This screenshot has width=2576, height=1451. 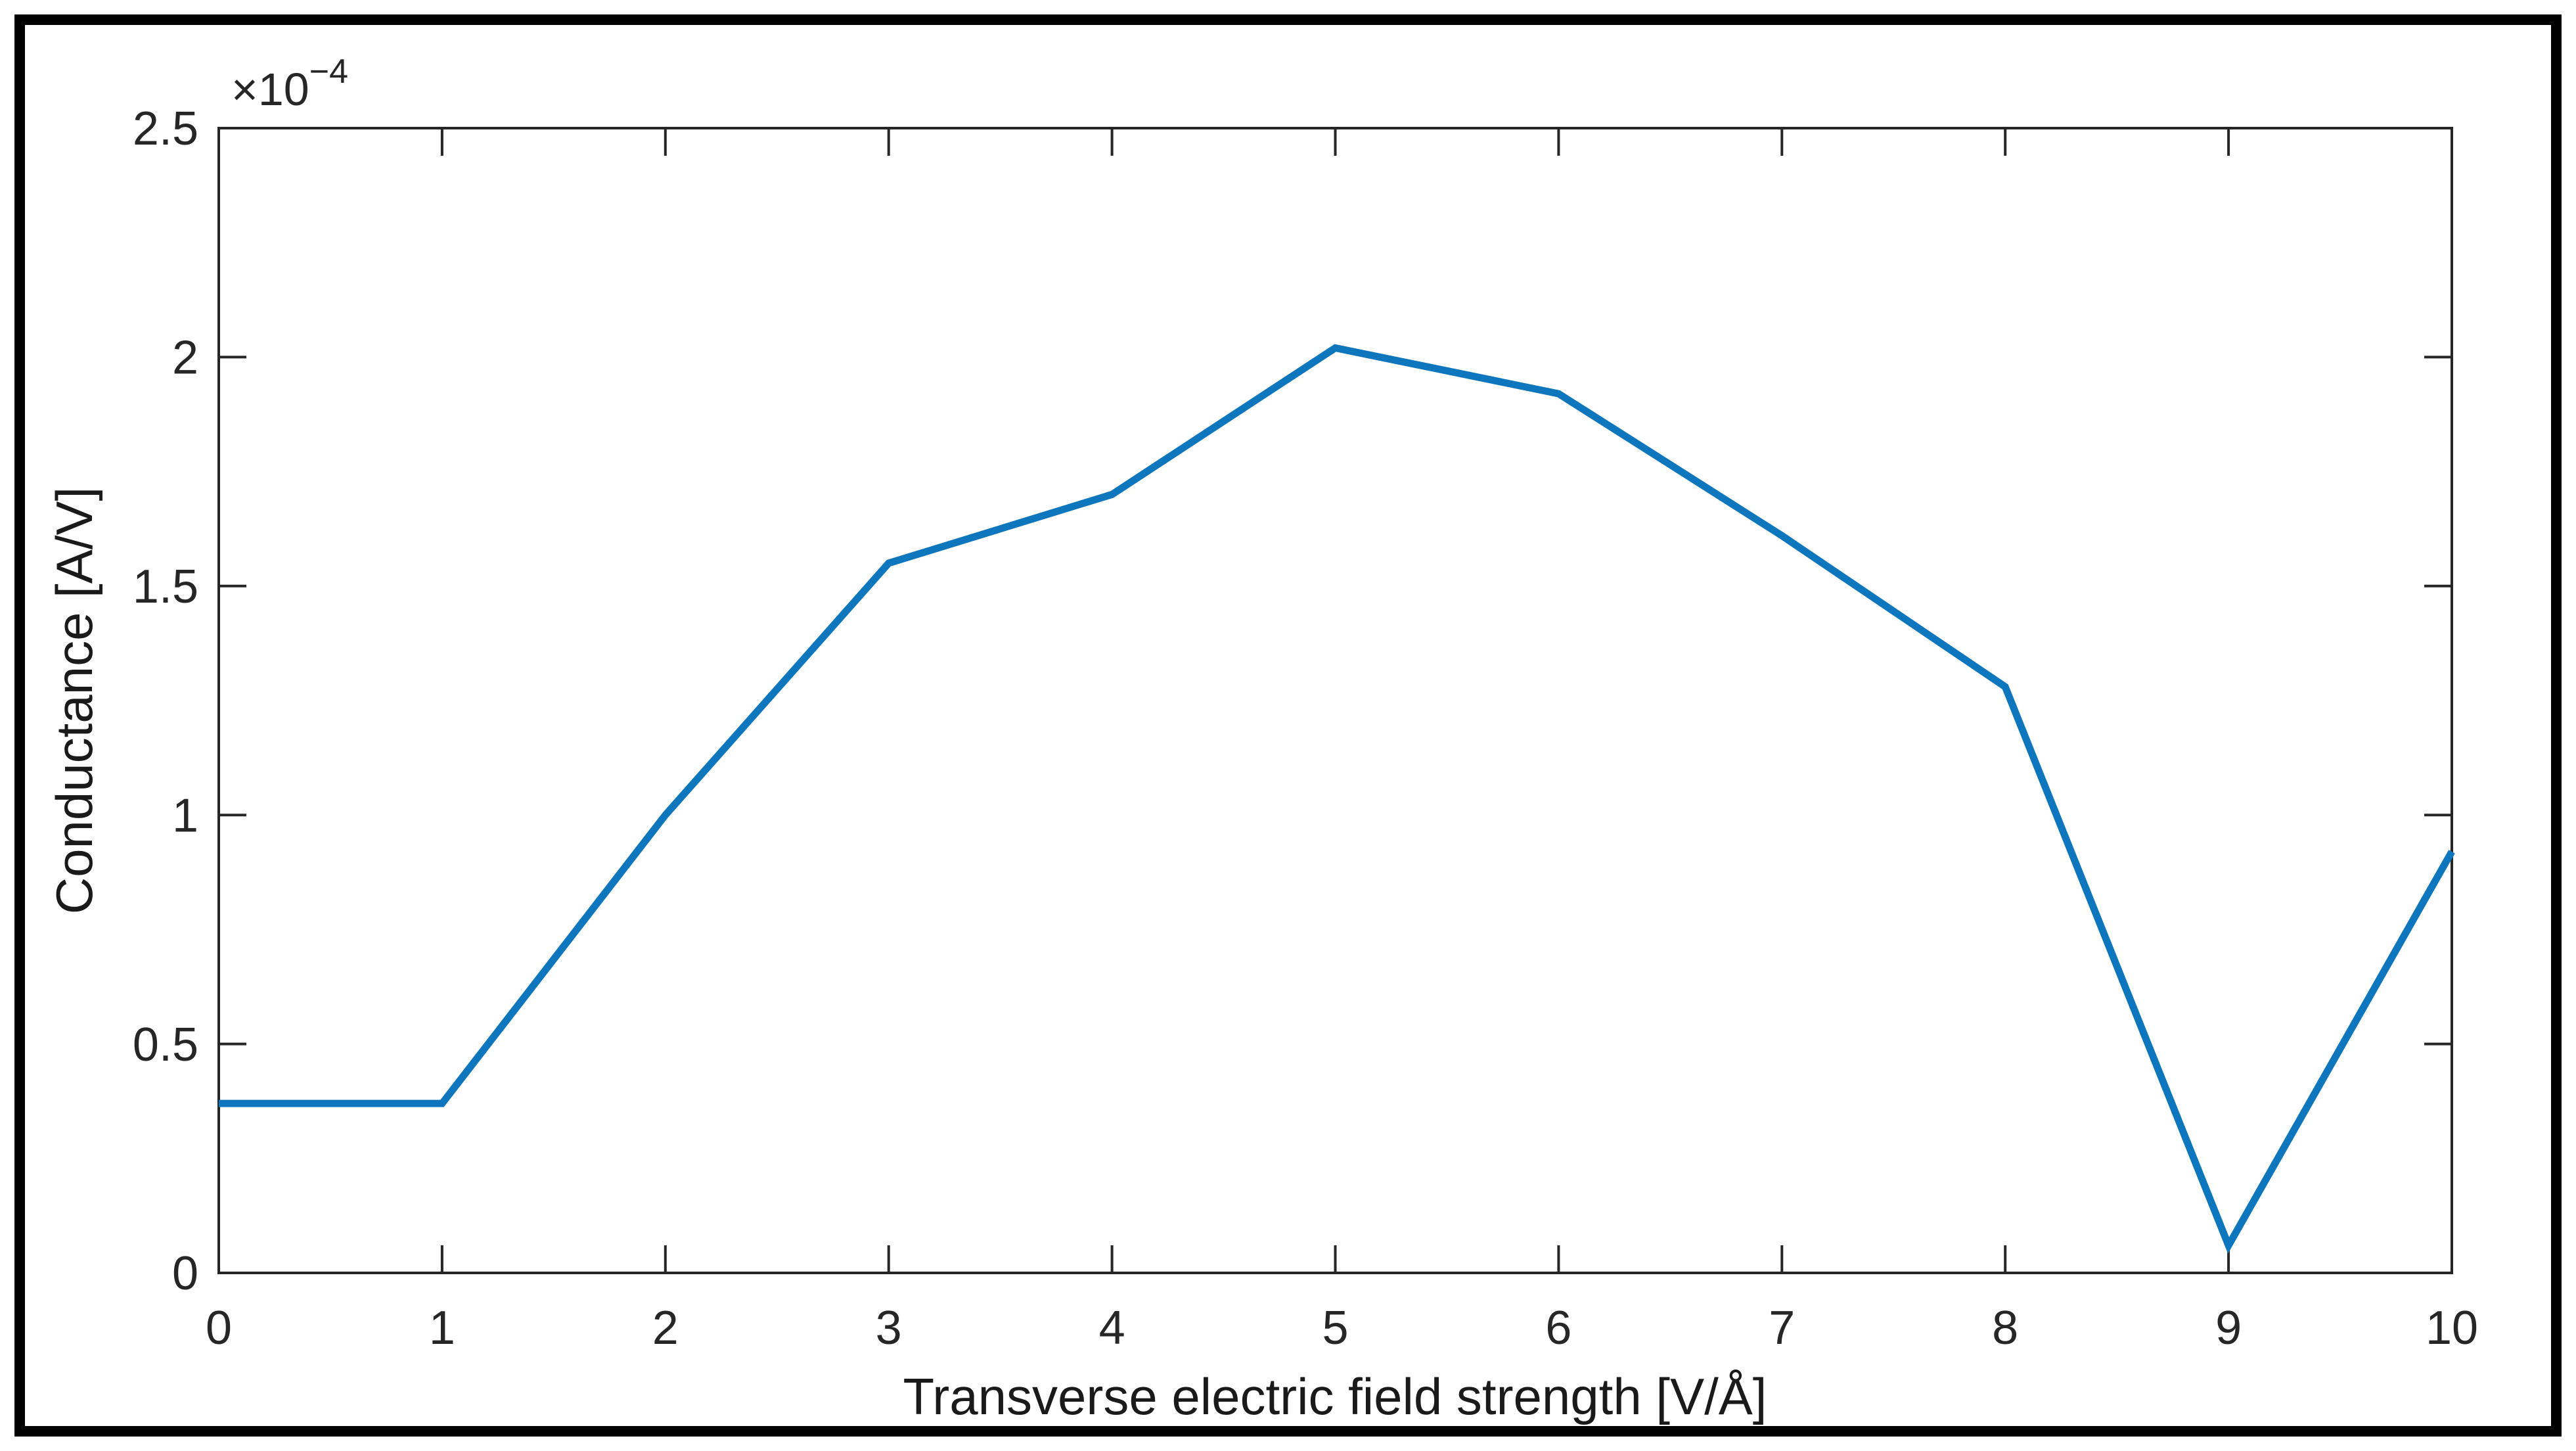 I want to click on y-axis-exponent: ×10⁻⁴, so click(x=289, y=84).